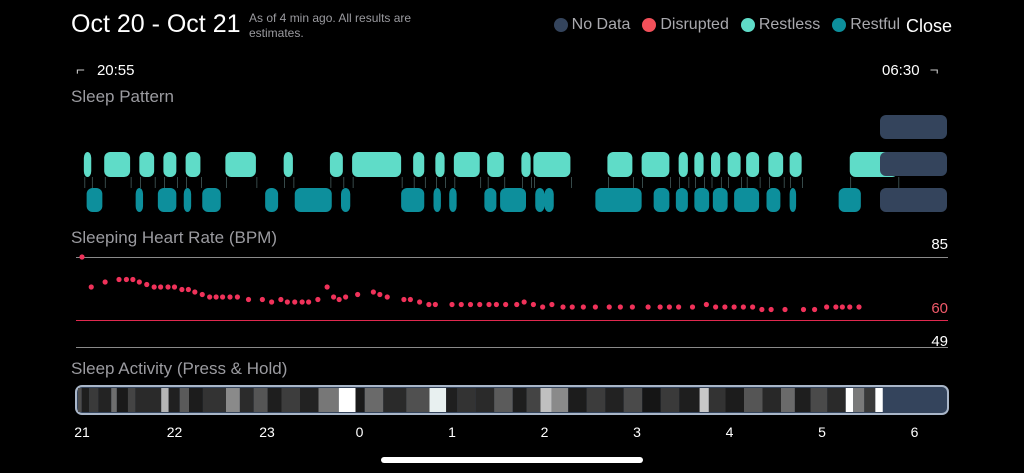 The height and width of the screenshot is (473, 1024). I want to click on no-data-dot-icon, so click(560, 25).